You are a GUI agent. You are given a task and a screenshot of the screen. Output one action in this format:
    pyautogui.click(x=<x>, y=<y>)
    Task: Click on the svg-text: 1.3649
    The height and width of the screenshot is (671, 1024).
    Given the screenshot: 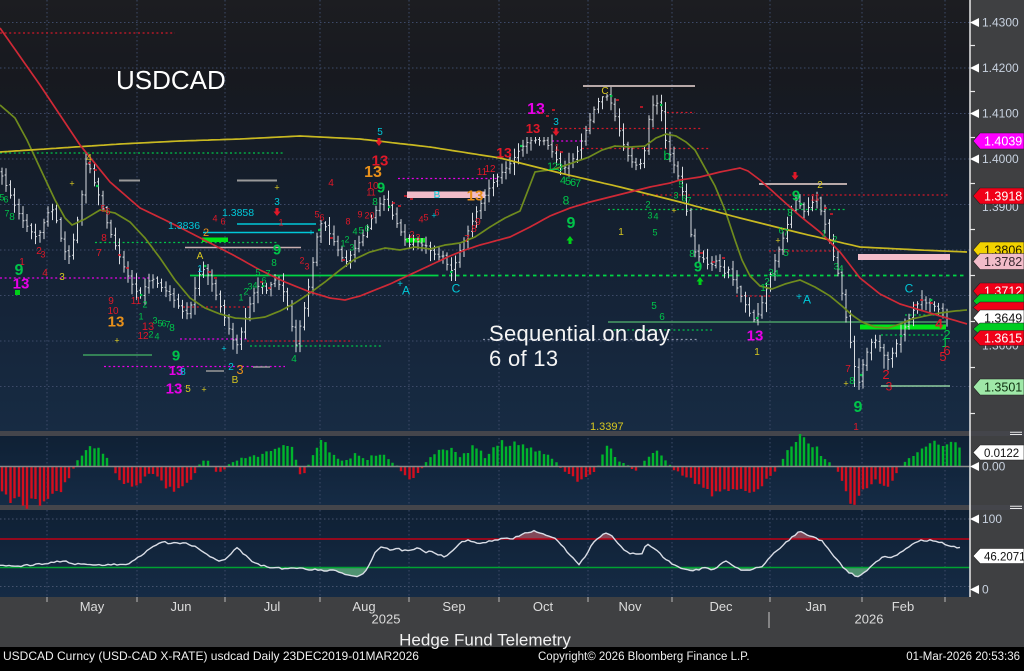 What is the action you would take?
    pyautogui.click(x=1003, y=319)
    